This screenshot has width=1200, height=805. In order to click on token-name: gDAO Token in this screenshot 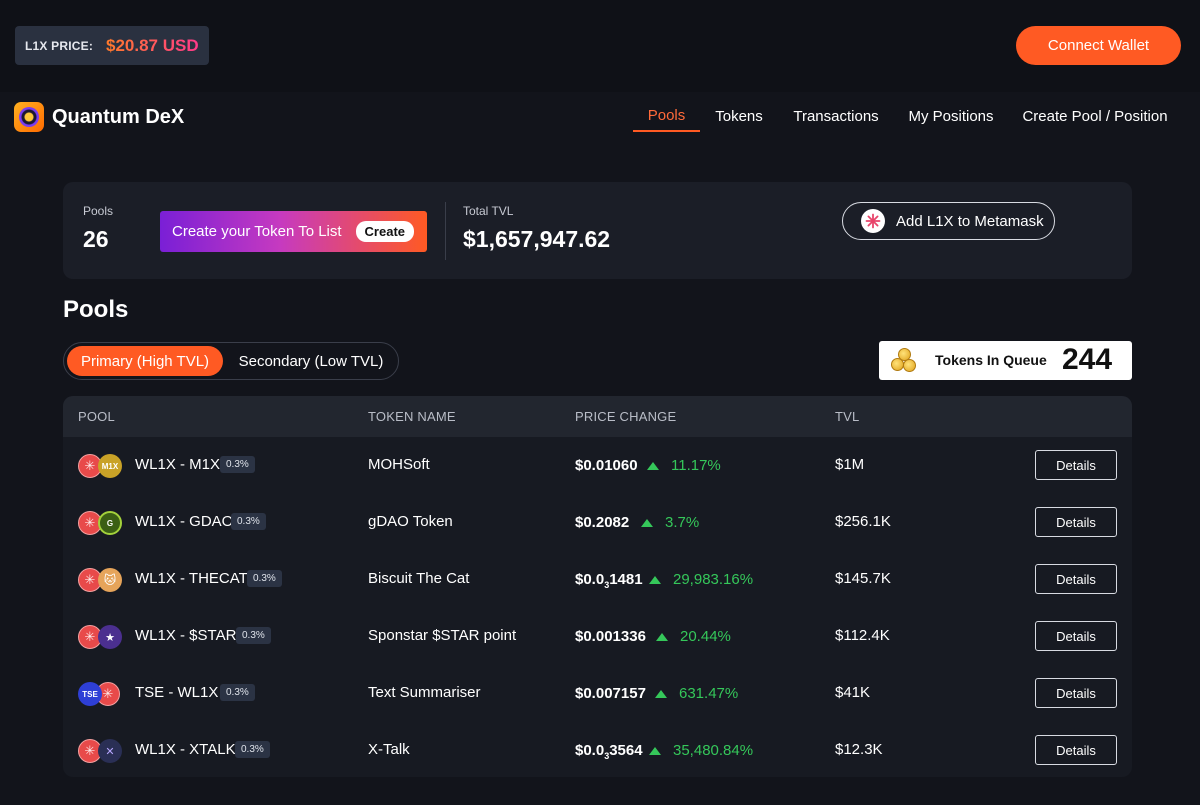, I will do `click(410, 521)`.